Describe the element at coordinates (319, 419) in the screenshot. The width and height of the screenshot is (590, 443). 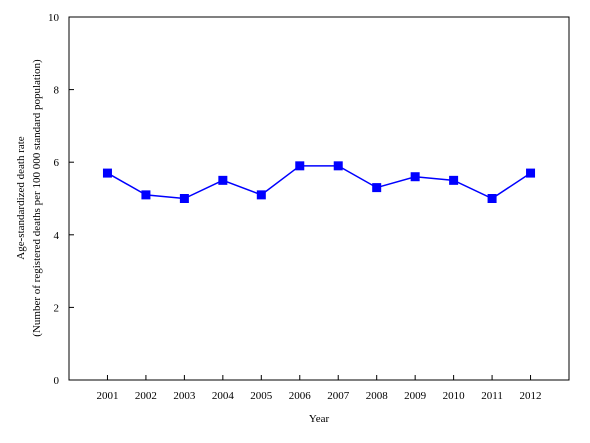
I see `x-axis-title: Year` at that location.